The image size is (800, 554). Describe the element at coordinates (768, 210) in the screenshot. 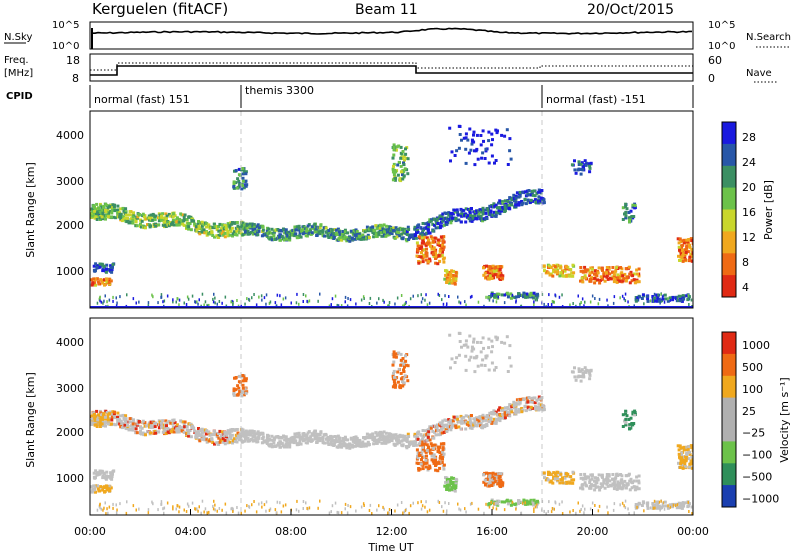

I see `power-colorbar-label: Power [dB]` at that location.